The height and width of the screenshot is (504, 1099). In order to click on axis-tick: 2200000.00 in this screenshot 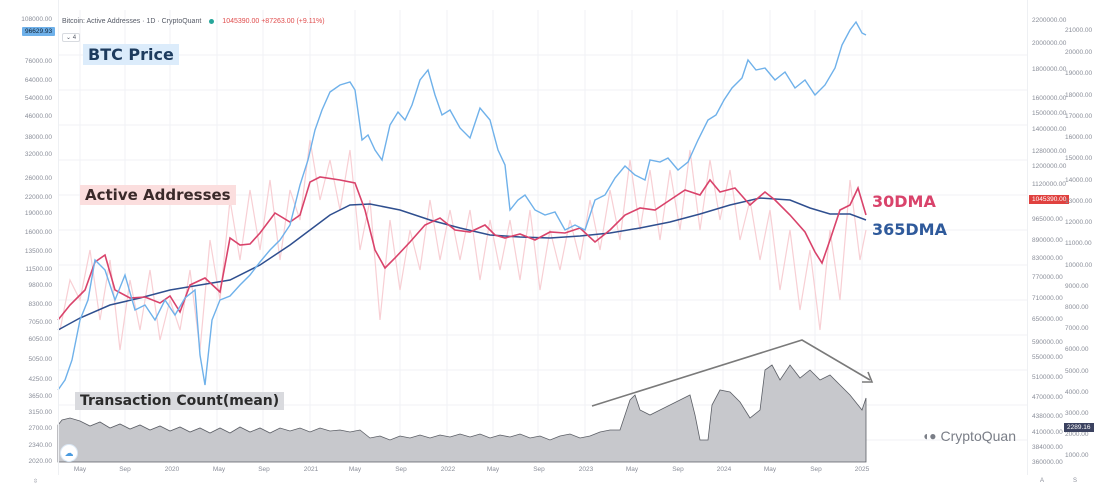, I will do `click(1049, 20)`.